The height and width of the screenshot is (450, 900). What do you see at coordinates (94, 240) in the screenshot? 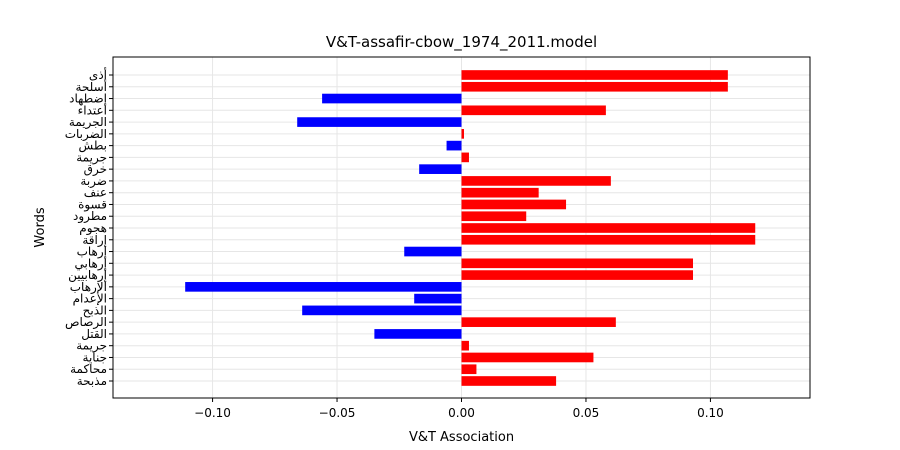
I see `y-tick-label: إراقة` at bounding box center [94, 240].